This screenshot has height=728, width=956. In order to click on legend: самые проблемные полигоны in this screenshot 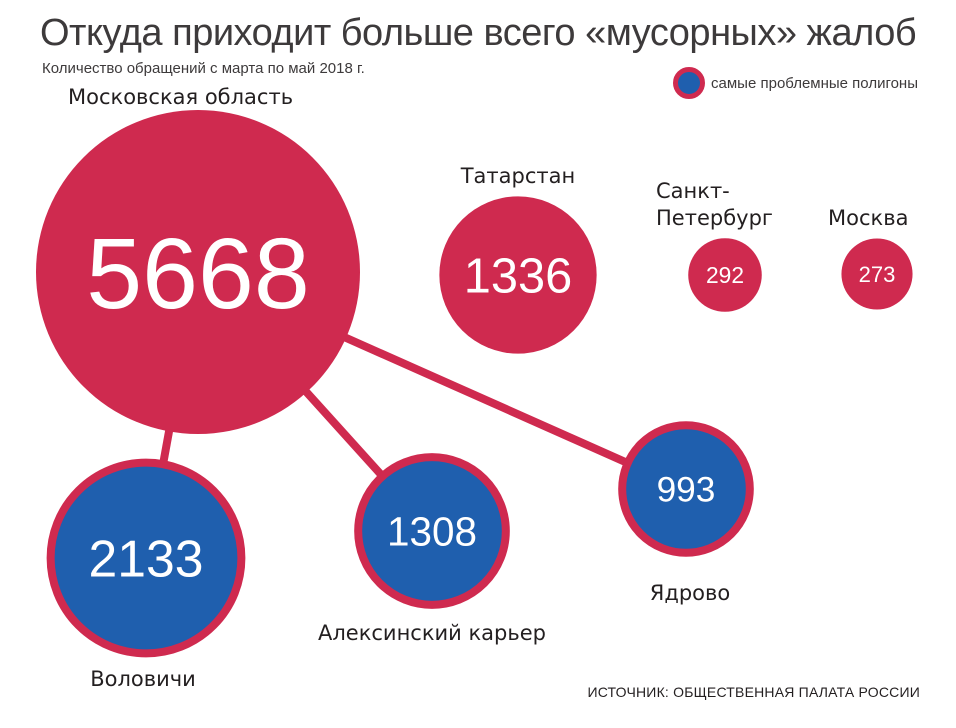, I will do `click(795, 83)`.